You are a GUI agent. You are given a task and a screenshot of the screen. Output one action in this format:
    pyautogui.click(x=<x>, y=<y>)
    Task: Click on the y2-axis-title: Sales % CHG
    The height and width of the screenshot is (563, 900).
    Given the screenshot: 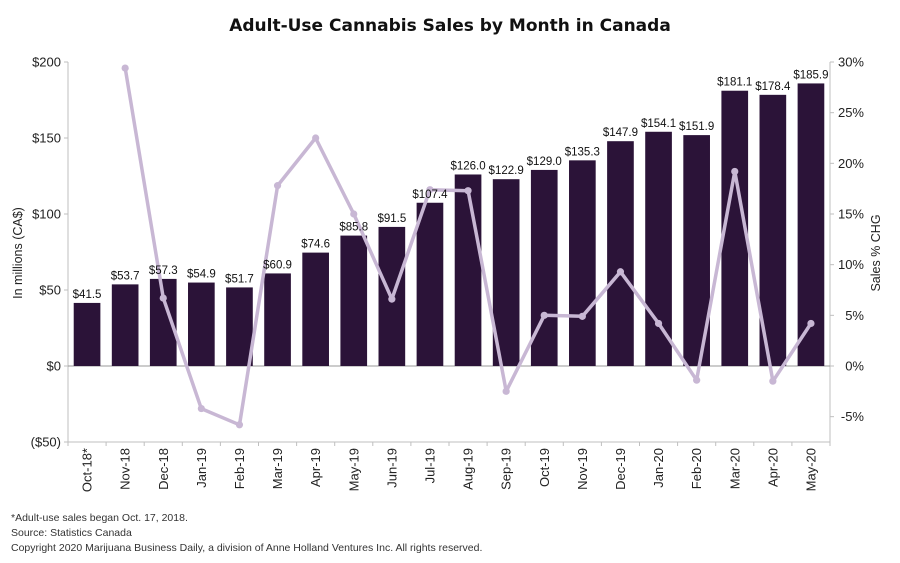 What is the action you would take?
    pyautogui.click(x=876, y=252)
    